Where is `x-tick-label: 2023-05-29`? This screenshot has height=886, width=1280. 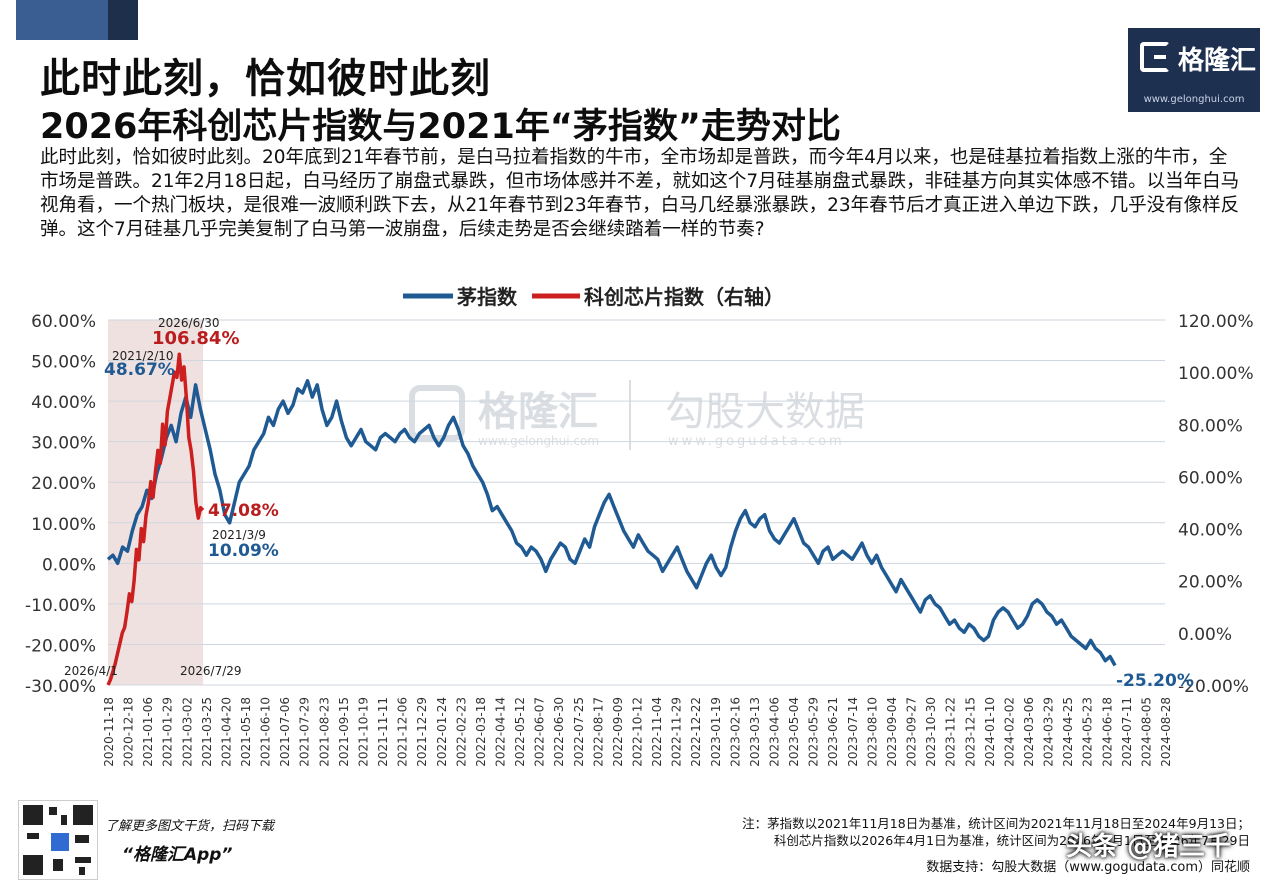 x-tick-label: 2023-05-29 is located at coordinates (814, 732).